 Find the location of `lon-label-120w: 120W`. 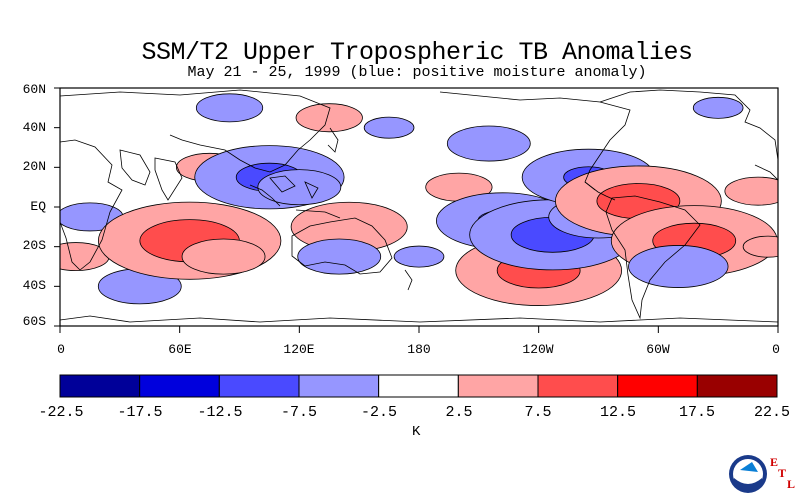

lon-label-120w: 120W is located at coordinates (538, 349).